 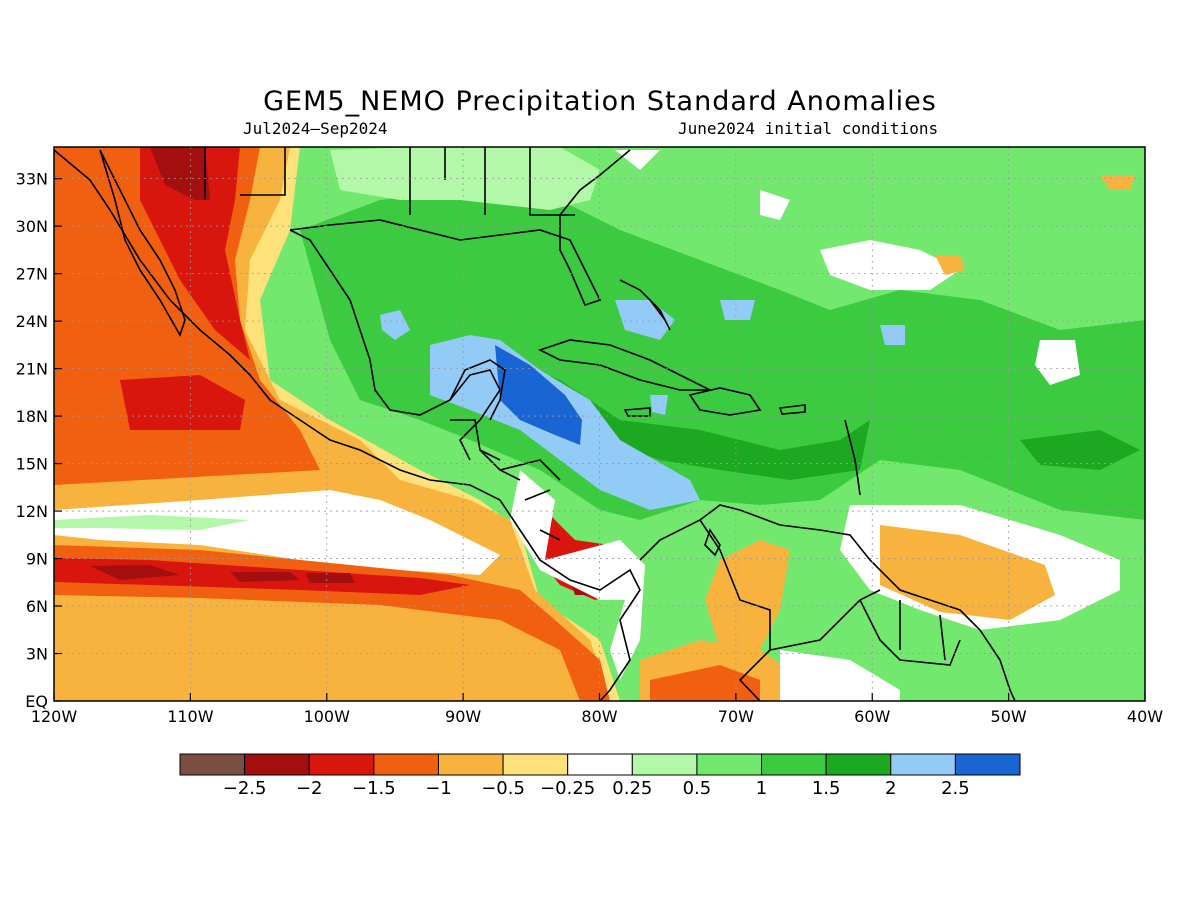 What do you see at coordinates (54, 716) in the screenshot?
I see `lon-tick-label: 120W` at bounding box center [54, 716].